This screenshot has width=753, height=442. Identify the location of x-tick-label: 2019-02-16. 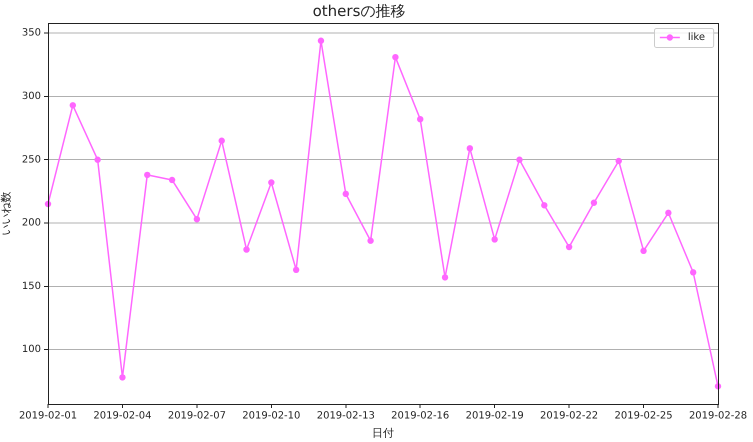
(420, 416).